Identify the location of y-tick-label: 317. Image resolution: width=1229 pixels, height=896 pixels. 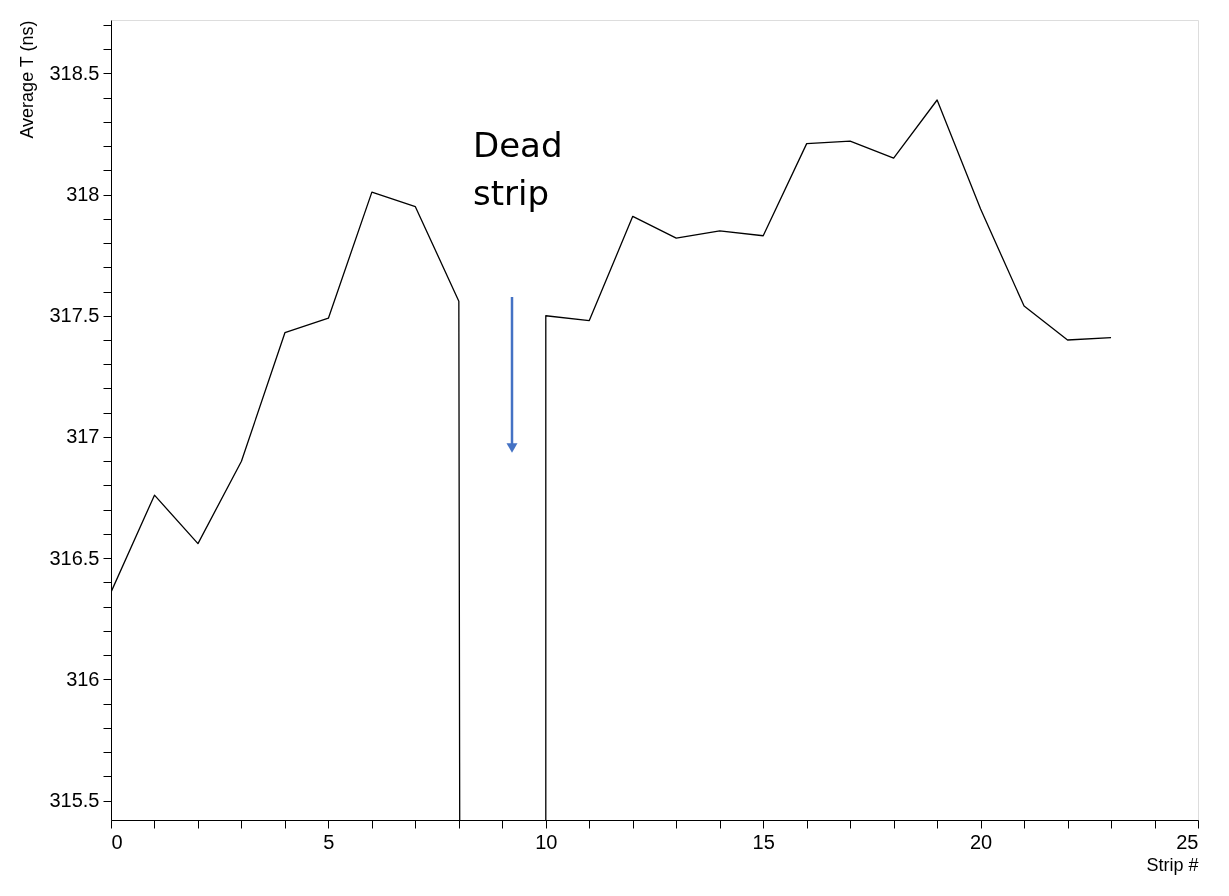
(83, 436).